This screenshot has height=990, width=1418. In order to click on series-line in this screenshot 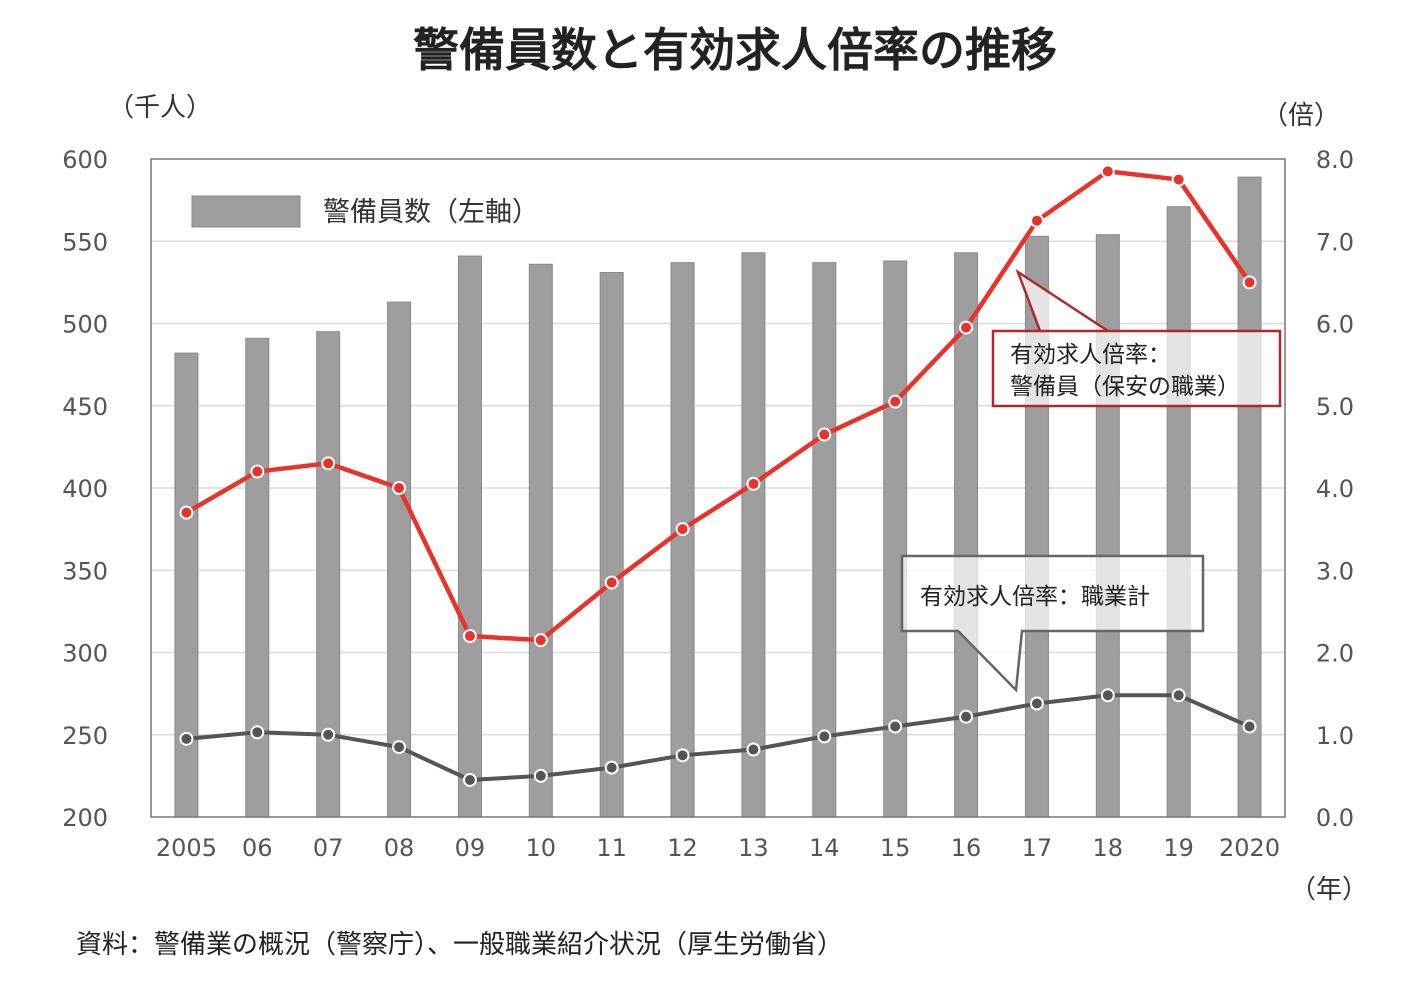, I will do `click(718, 737)`.